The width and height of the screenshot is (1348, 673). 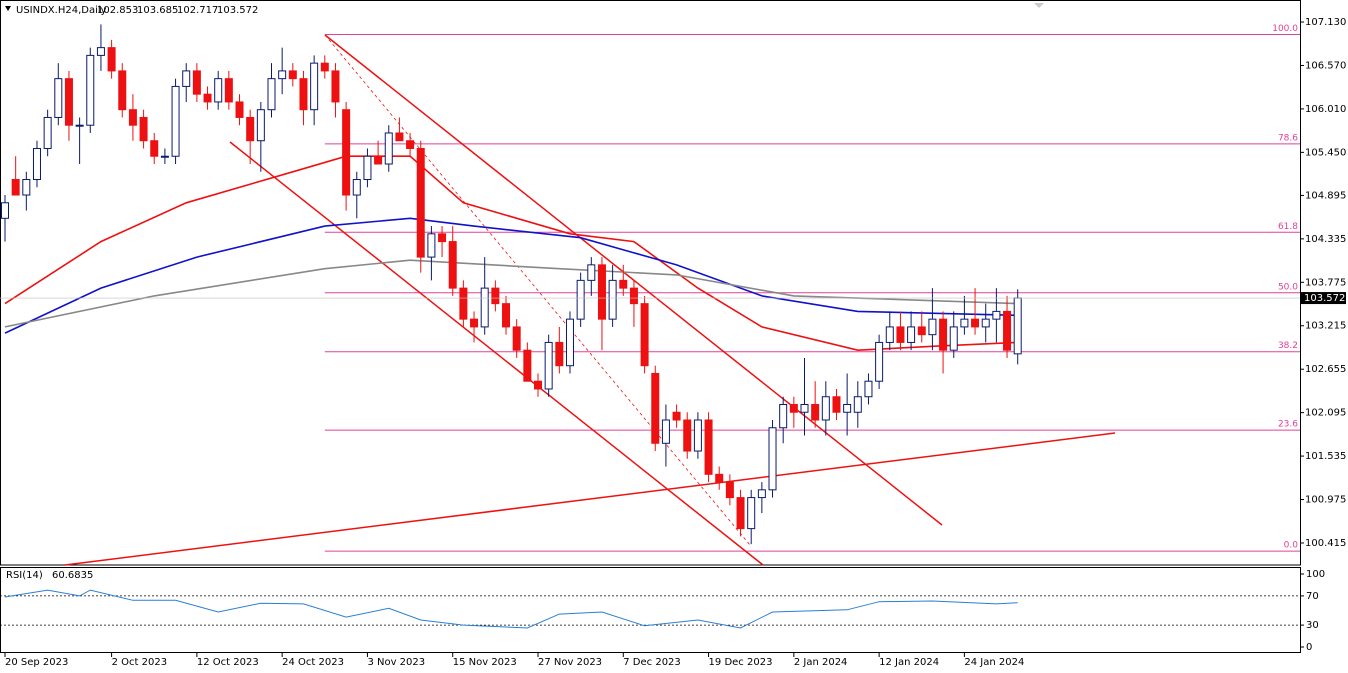 What do you see at coordinates (511, 275) in the screenshot?
I see `moving-average` at bounding box center [511, 275].